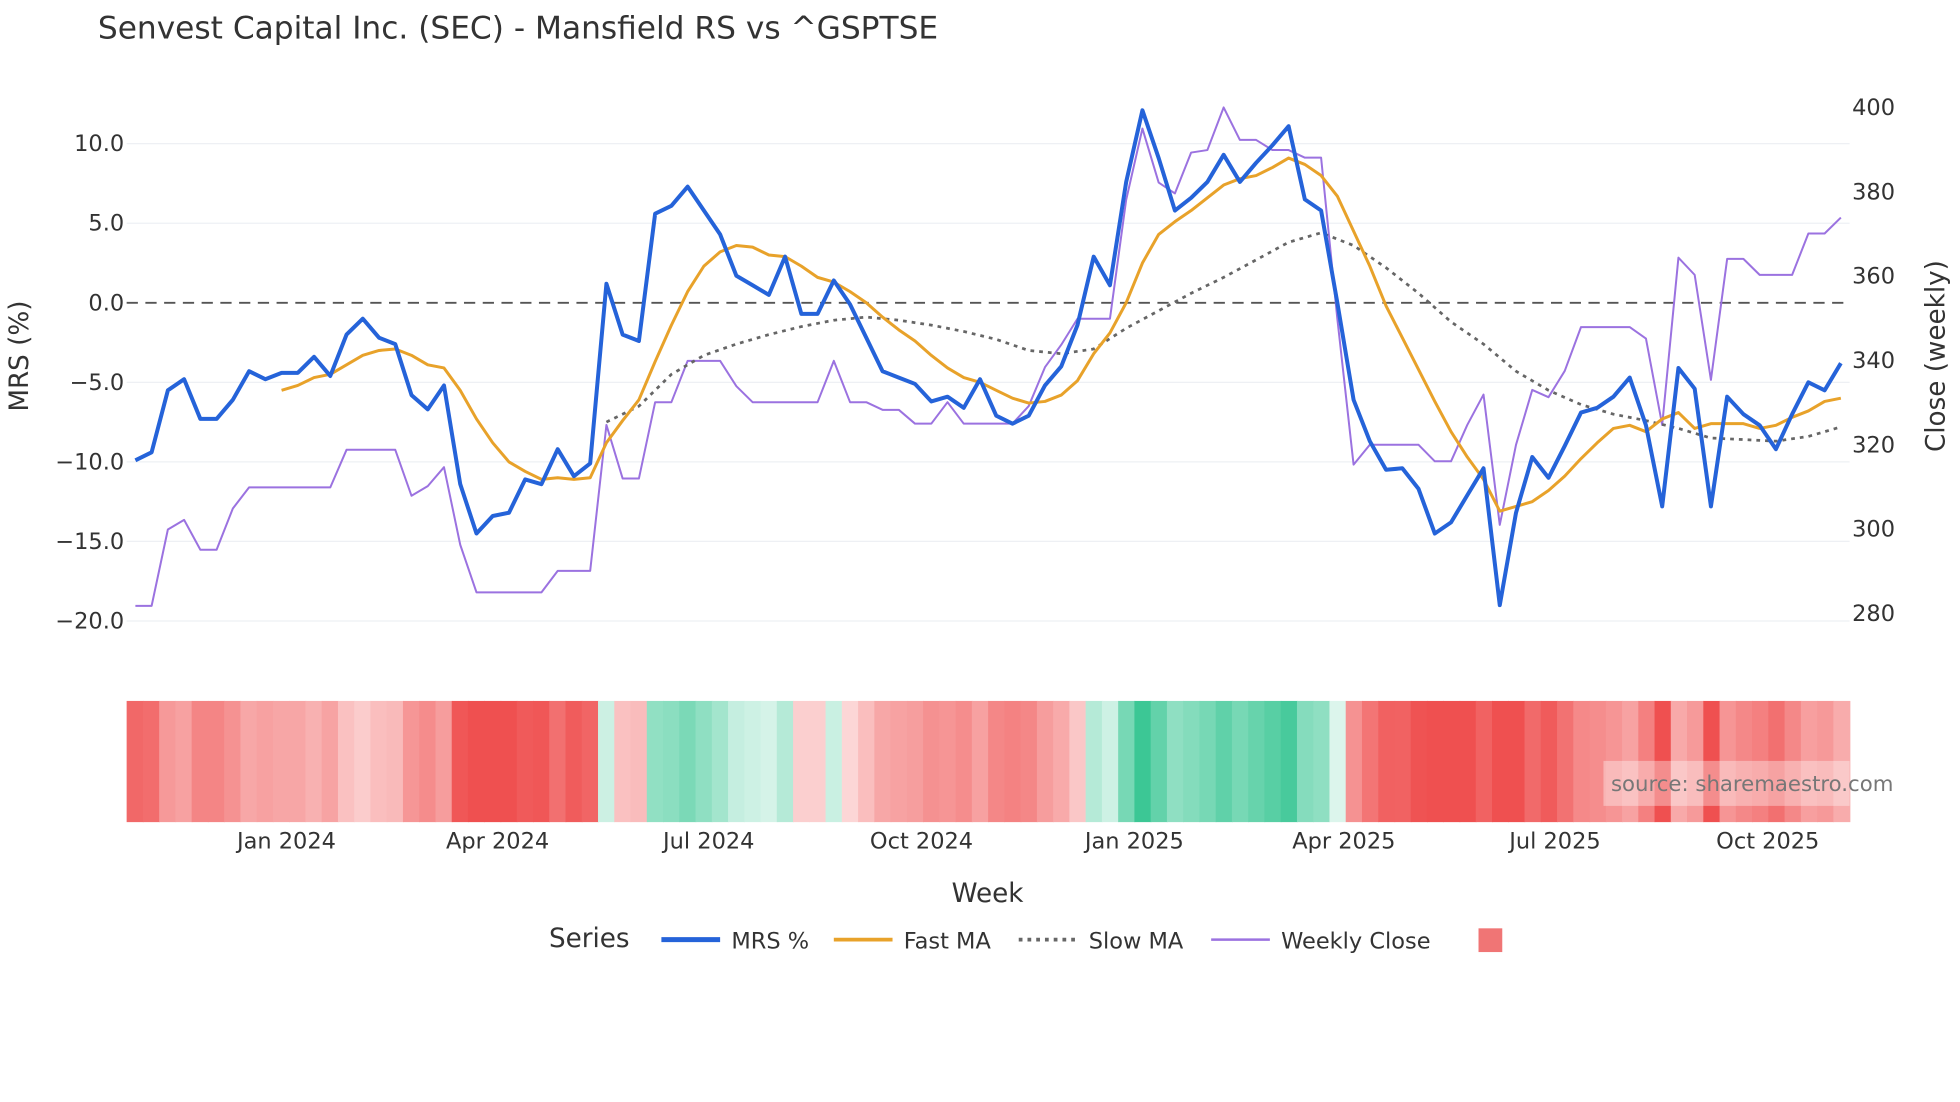  Describe the element at coordinates (89, 382) in the screenshot. I see `left-axis-ticks: 10.0 5.0 0.0 −5.0 −10.0 −15.0 −20.0` at that location.